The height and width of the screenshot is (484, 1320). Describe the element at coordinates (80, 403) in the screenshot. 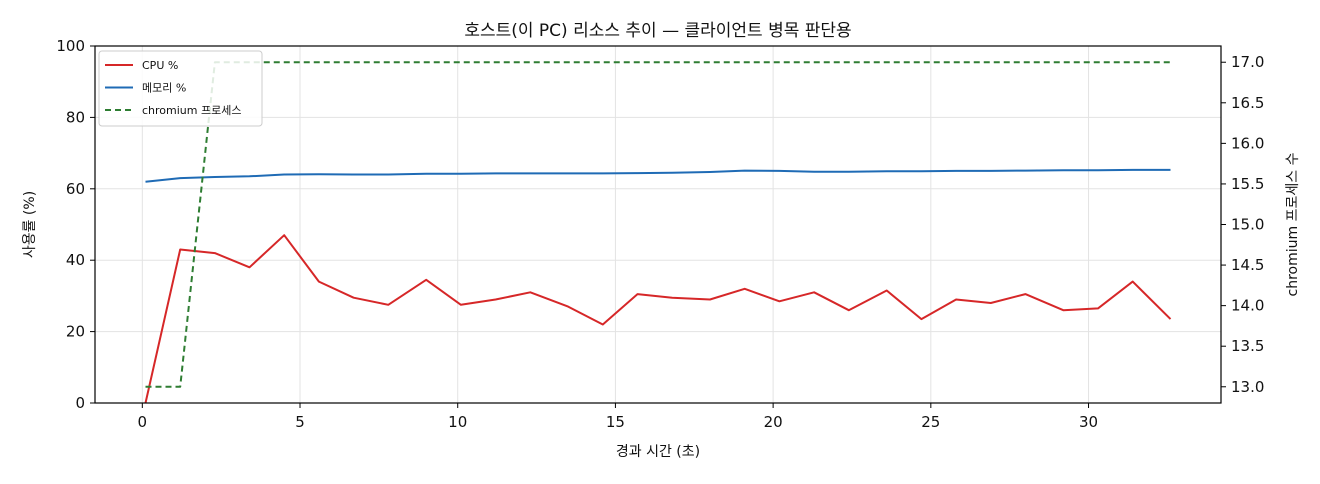

I see `y-tick-label: 0` at that location.